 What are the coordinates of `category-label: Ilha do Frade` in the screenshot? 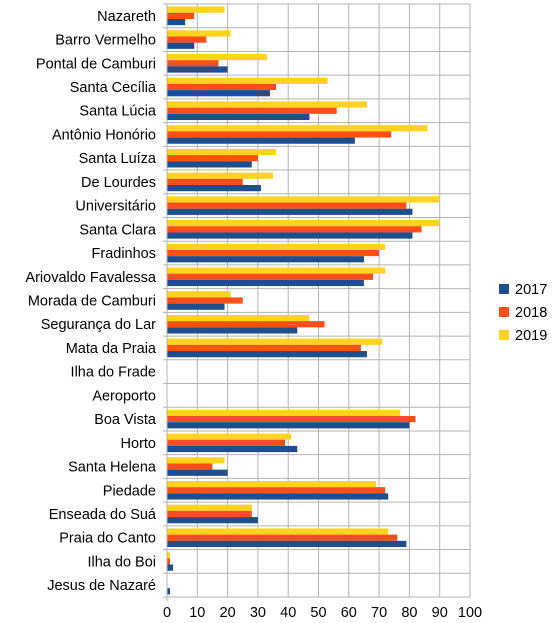 It's located at (113, 373).